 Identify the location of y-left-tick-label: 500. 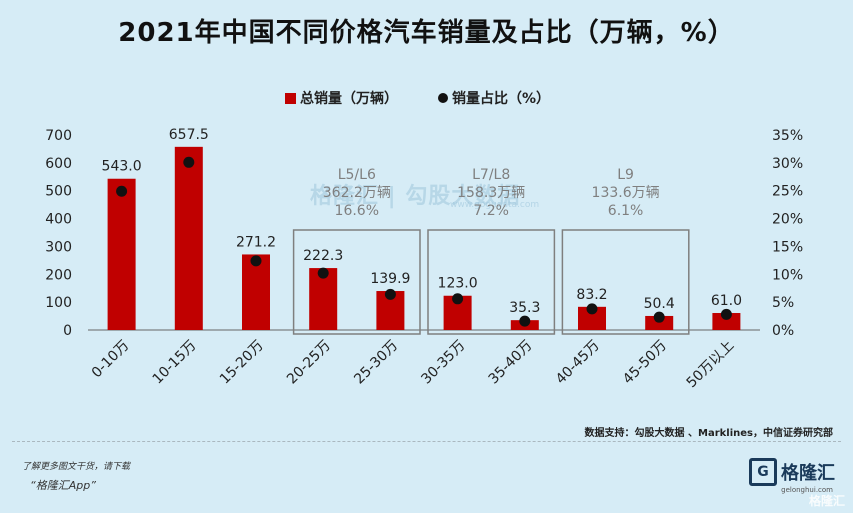
(58, 192).